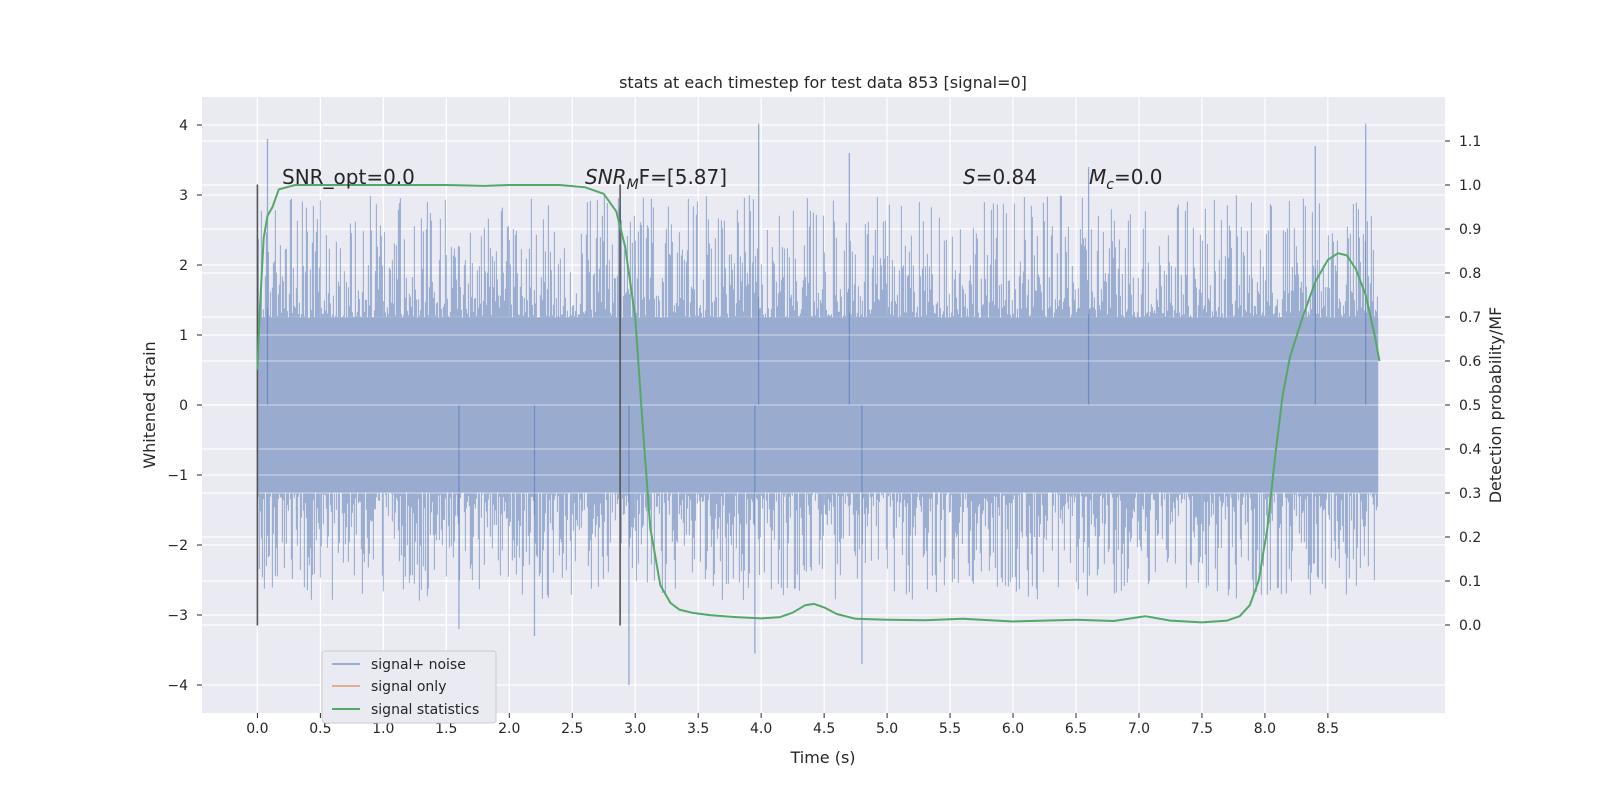 This screenshot has width=1600, height=804. Describe the element at coordinates (1470, 450) in the screenshot. I see `right-y-tick-label: 0.4` at that location.